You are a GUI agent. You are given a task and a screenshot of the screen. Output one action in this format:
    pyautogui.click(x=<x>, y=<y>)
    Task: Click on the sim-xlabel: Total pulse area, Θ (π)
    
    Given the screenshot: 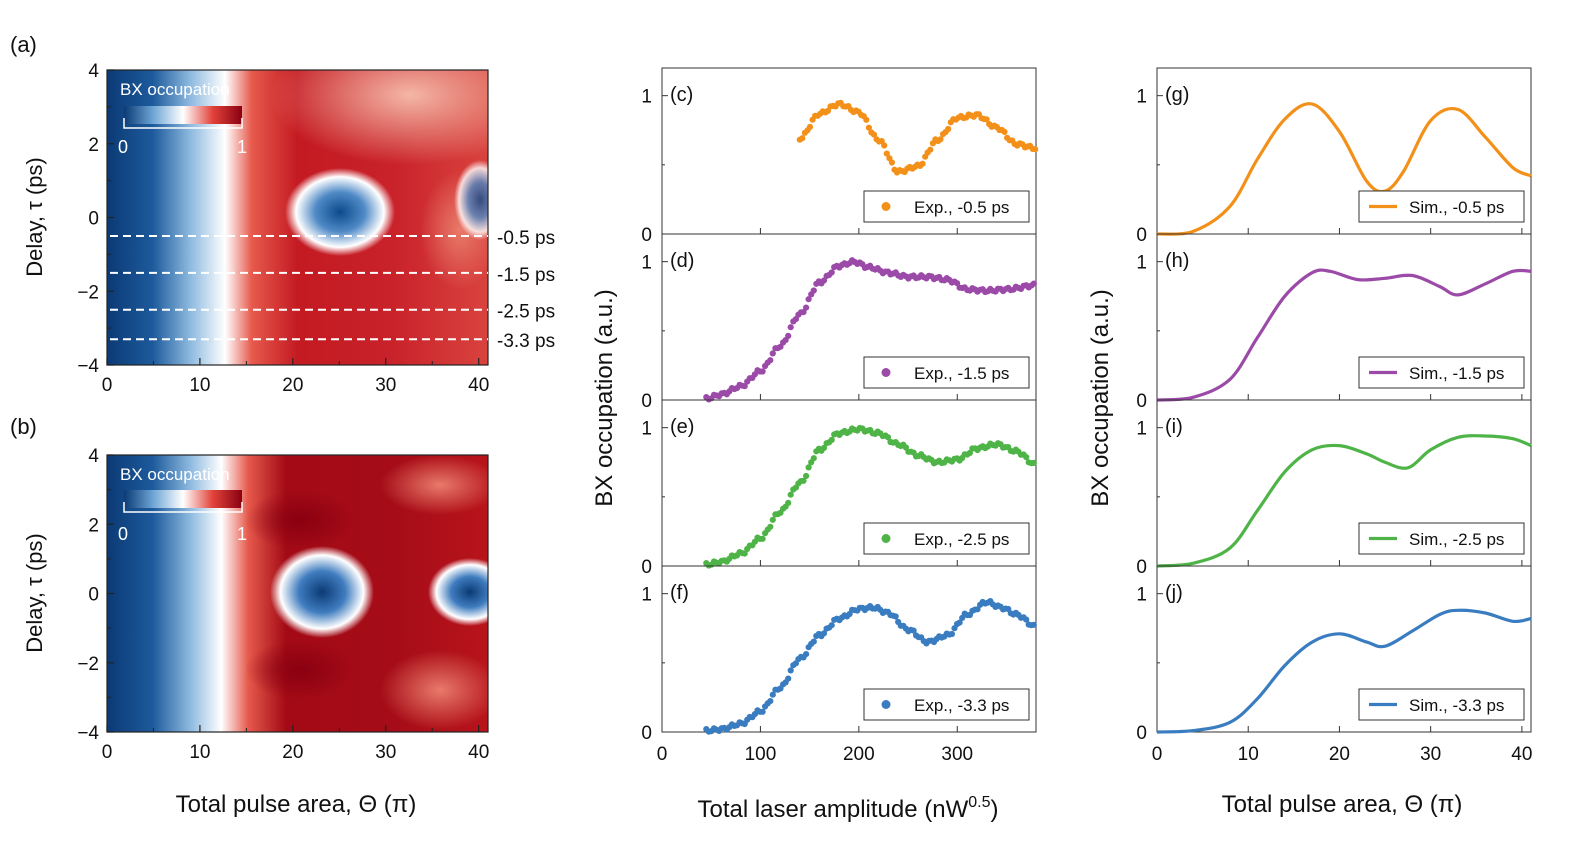 What is the action you would take?
    pyautogui.click(x=1342, y=804)
    